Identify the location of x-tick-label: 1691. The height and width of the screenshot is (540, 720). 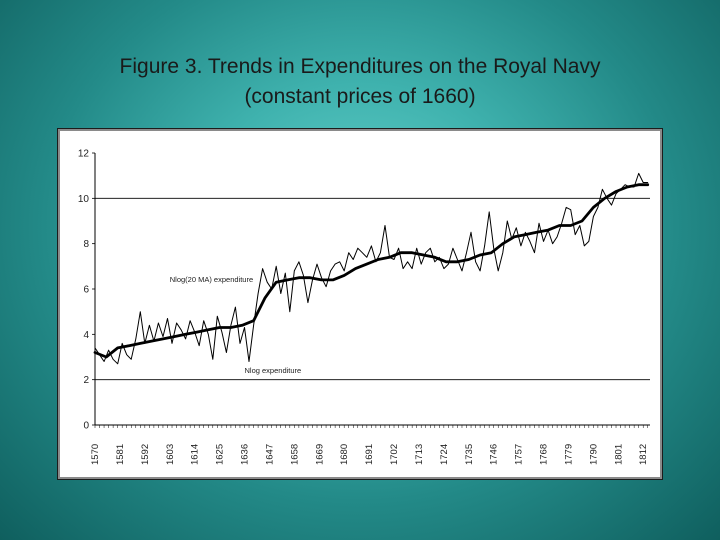
(369, 454).